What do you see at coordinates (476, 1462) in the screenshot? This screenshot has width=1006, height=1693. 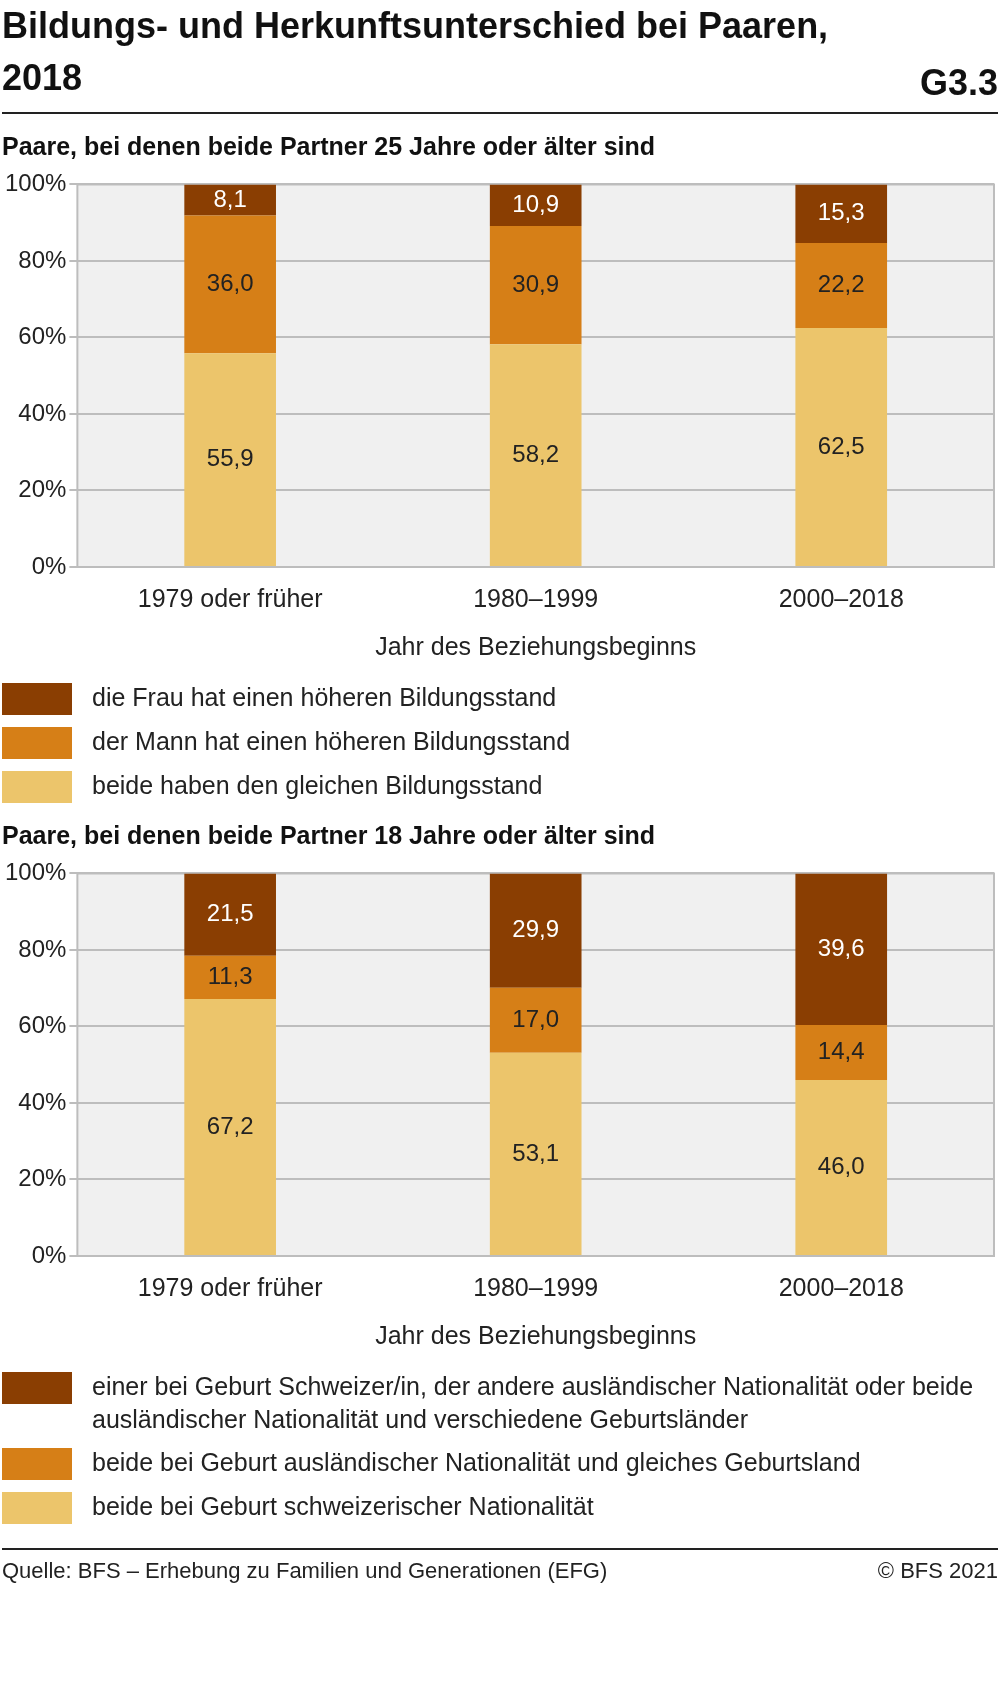 I see `legend-label: beide bei Geburt ausländischer Nationalität und gleiches Geburtsland` at bounding box center [476, 1462].